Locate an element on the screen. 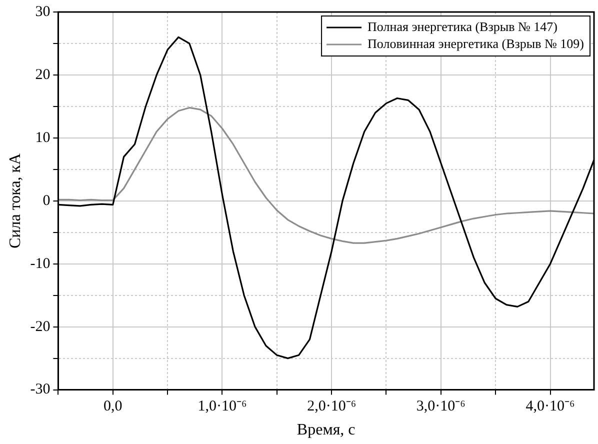 This screenshot has height=444, width=598. legend-label: Полная энергетика (Взрыв № 147) is located at coordinates (463, 26).